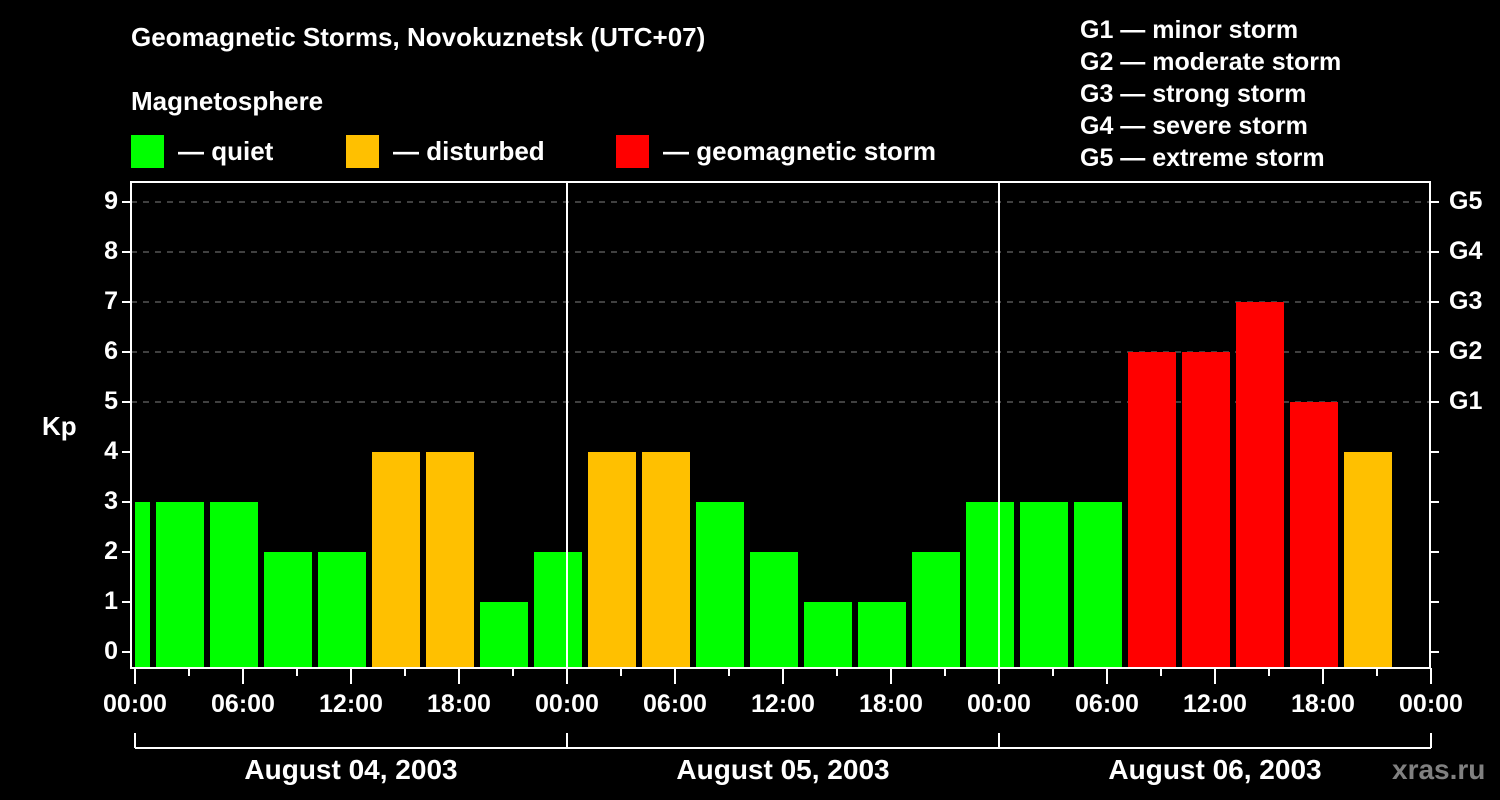  What do you see at coordinates (1202, 158) in the screenshot?
I see `g-legend-g5: G5 — extreme storm` at bounding box center [1202, 158].